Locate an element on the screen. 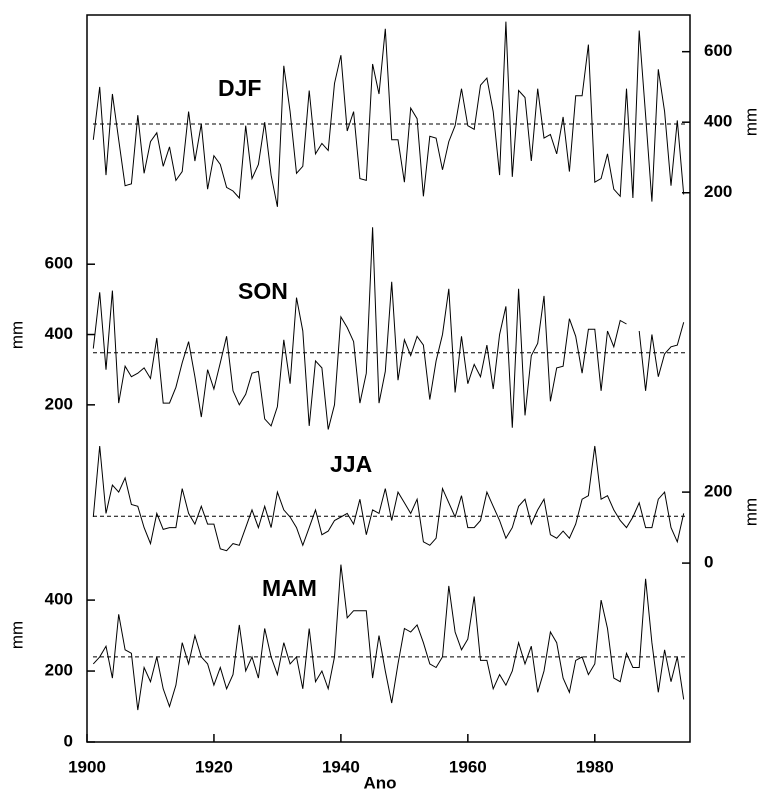  panel-label: SON is located at coordinates (263, 291).